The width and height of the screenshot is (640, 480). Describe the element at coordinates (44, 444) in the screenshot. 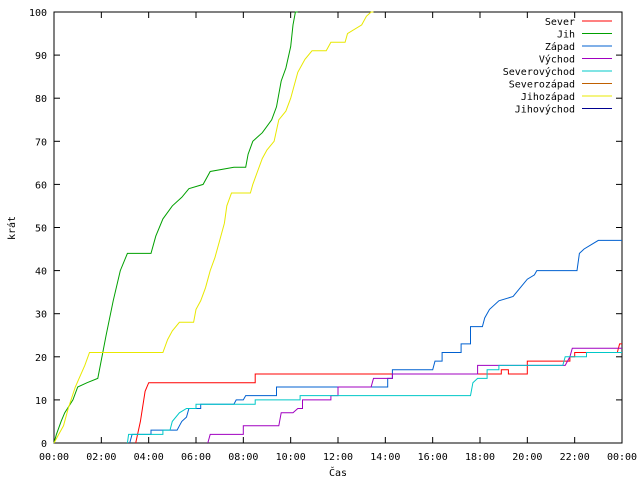

I see `y-tick-label: 0` at that location.